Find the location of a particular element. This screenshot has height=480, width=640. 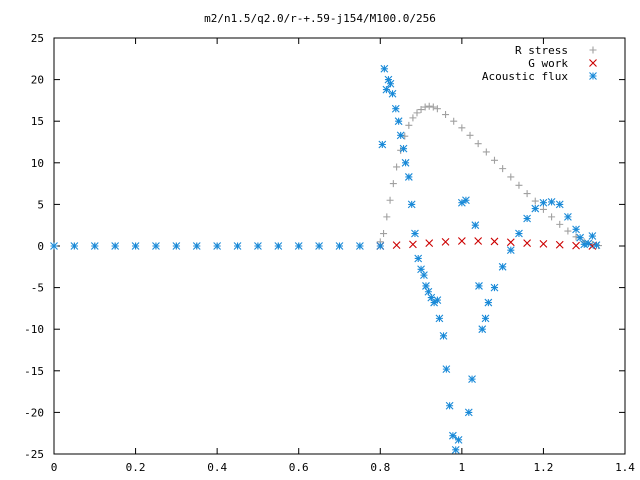

y-tick-label: -15 is located at coordinates (34, 371).